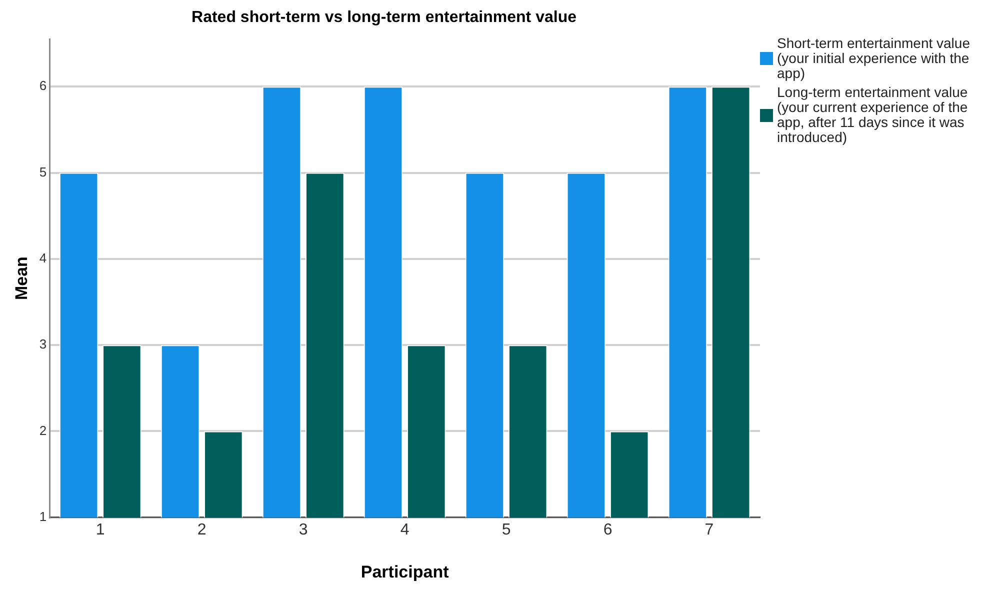 The image size is (995, 589). What do you see at coordinates (43, 86) in the screenshot?
I see `y-tick-label: 6` at bounding box center [43, 86].